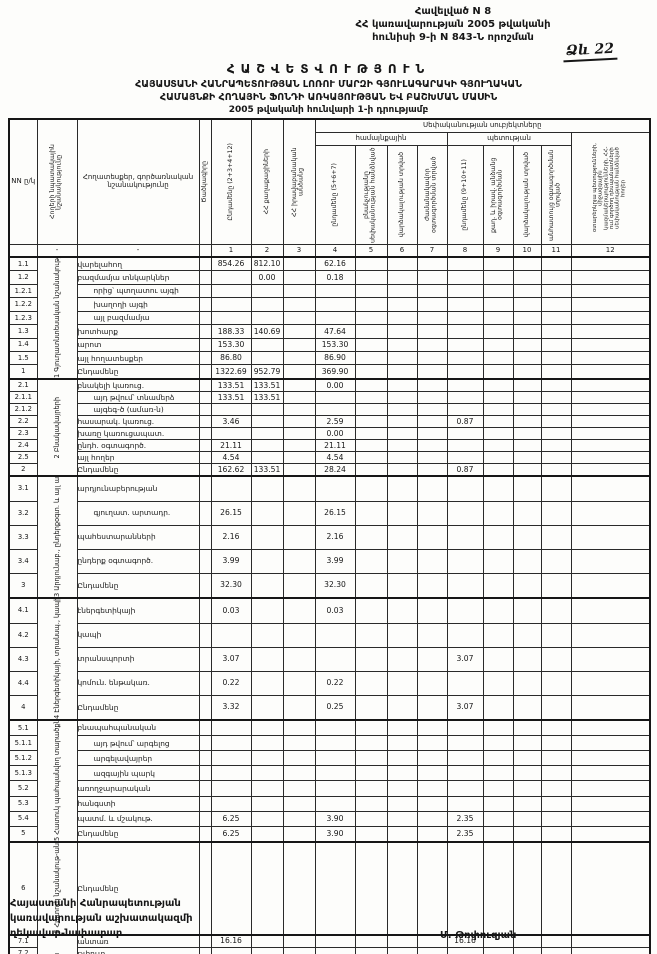 This screenshot has height=954, width=657. I want to click on table-row: 1.2.2 խաղողի այգի, so click(329, 304).